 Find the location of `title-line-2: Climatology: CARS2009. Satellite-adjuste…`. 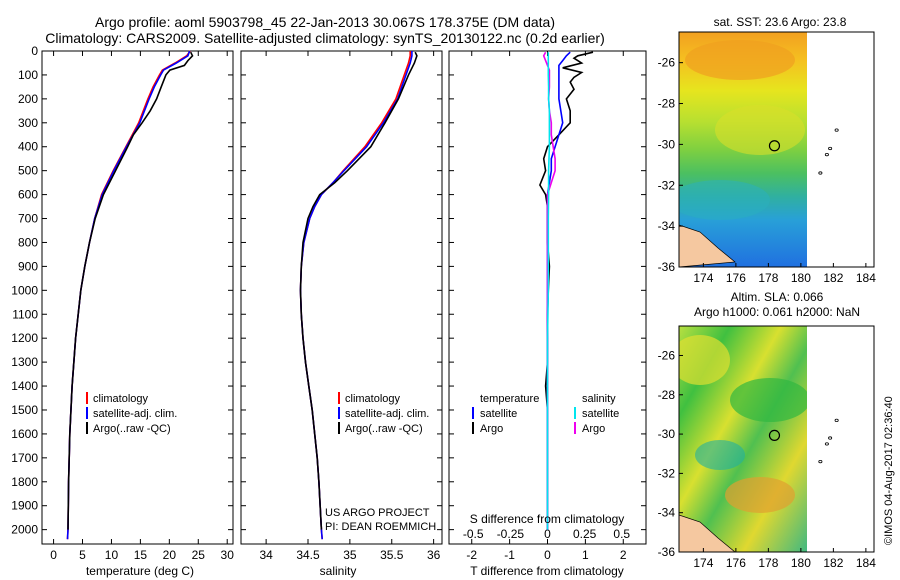

title-line-2: Climatology: CARS2009. Satellite-adjuste… is located at coordinates (325, 38).